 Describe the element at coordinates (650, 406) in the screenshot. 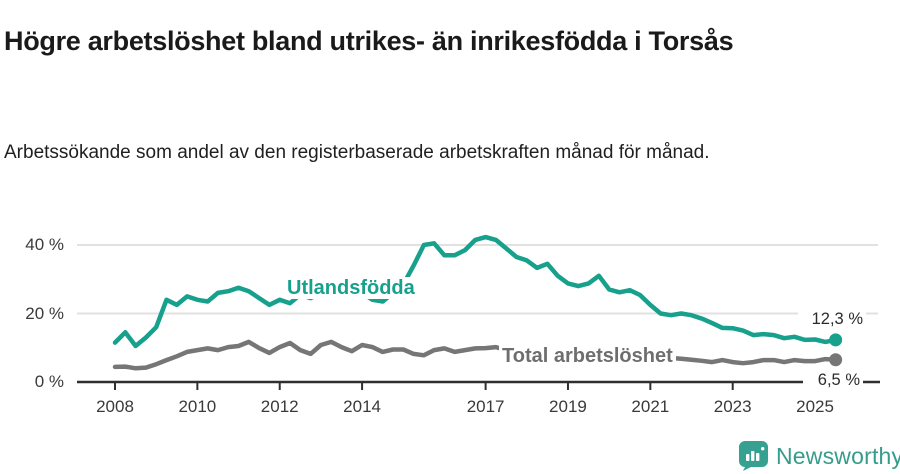

I see `x-axis-label: 2021` at that location.